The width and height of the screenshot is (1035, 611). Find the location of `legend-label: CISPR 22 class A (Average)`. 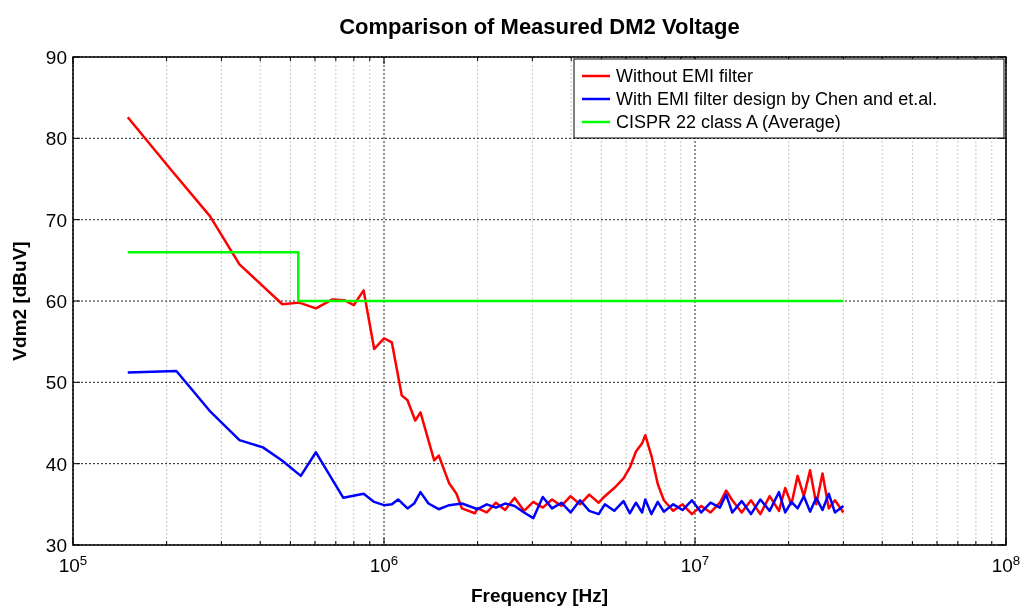

legend-label: CISPR 22 class A (Average) is located at coordinates (728, 122).